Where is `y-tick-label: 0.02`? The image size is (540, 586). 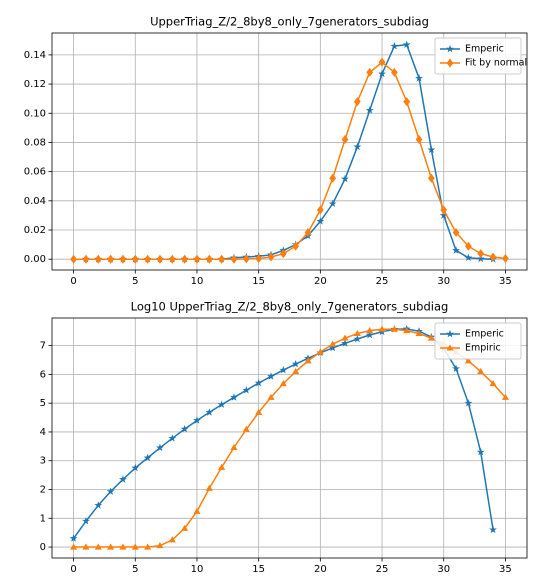
y-tick-label: 0.02 is located at coordinates (35, 230).